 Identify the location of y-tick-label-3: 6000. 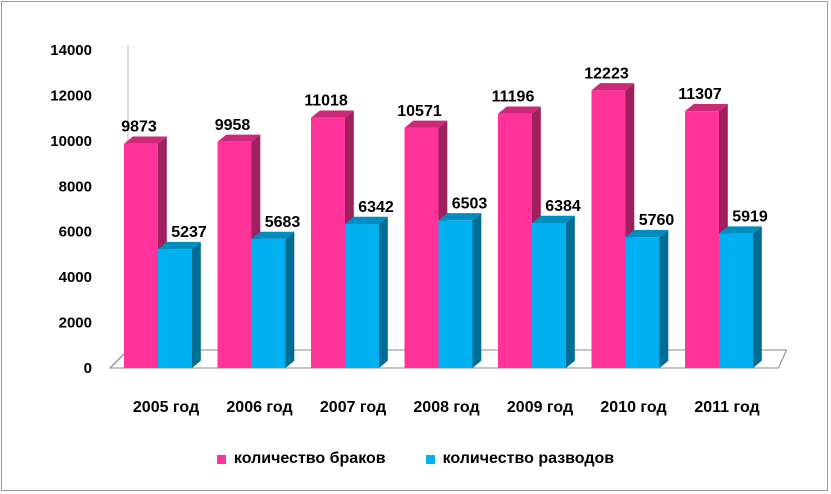
(75, 232).